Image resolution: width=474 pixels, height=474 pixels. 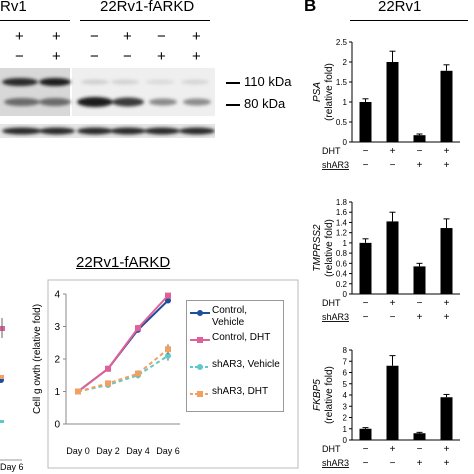 What do you see at coordinates (342, 263) in the screenshot?
I see `bar-y-tick-label: 0.6` at bounding box center [342, 263].